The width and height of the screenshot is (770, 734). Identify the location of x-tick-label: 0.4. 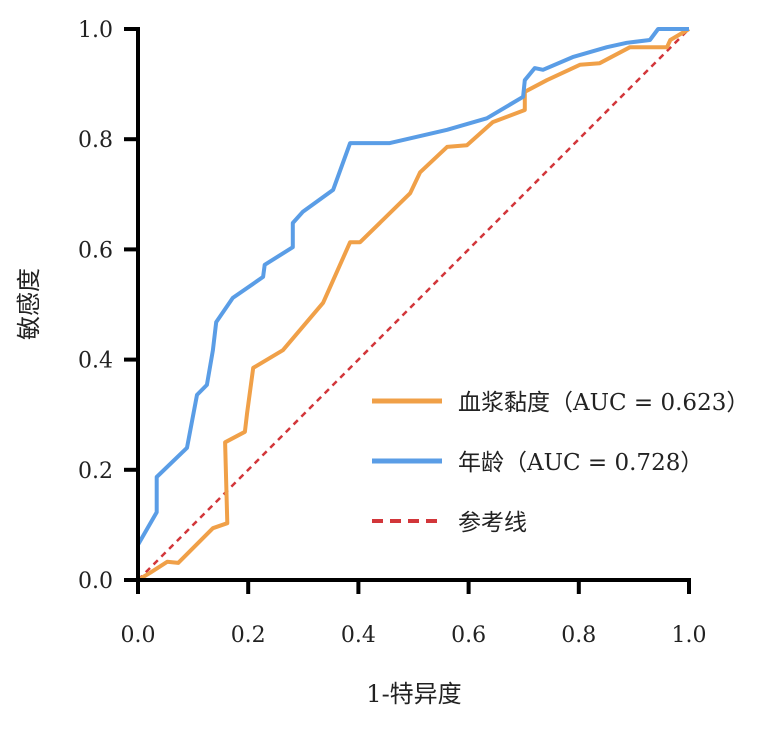
(358, 635).